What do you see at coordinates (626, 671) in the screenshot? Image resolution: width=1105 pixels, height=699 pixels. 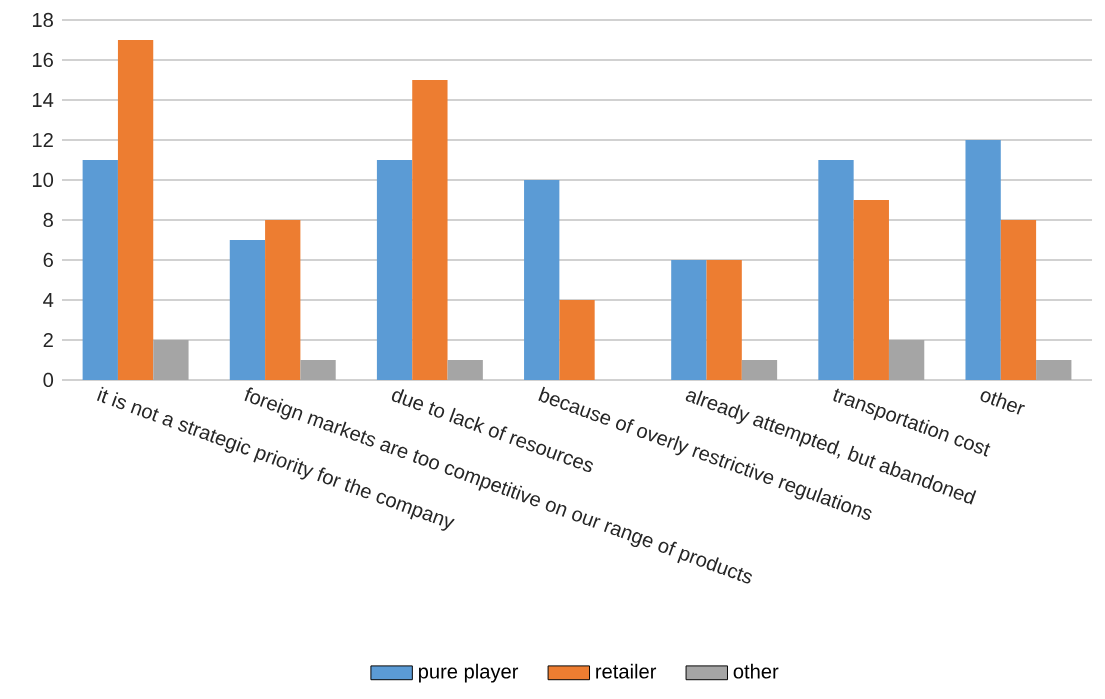 I see `legend-label: retailer` at bounding box center [626, 671].